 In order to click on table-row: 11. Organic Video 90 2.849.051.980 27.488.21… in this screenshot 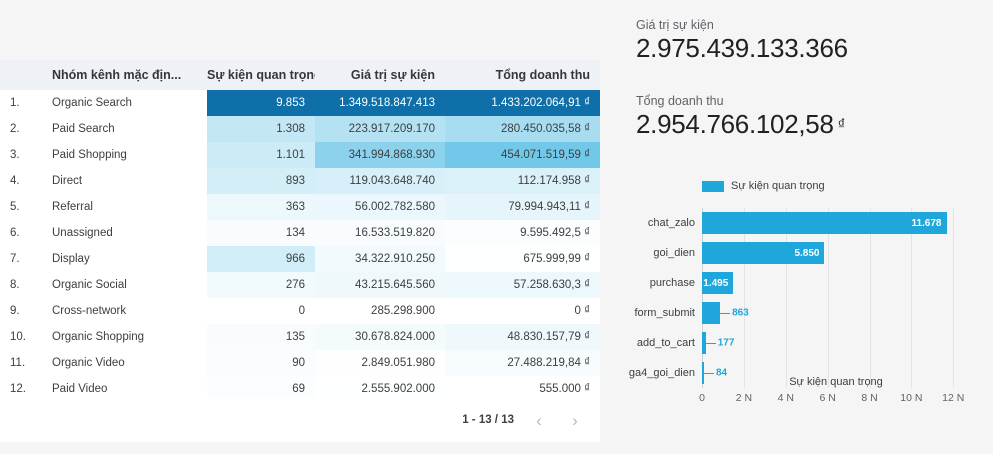, I will do `click(300, 363)`.